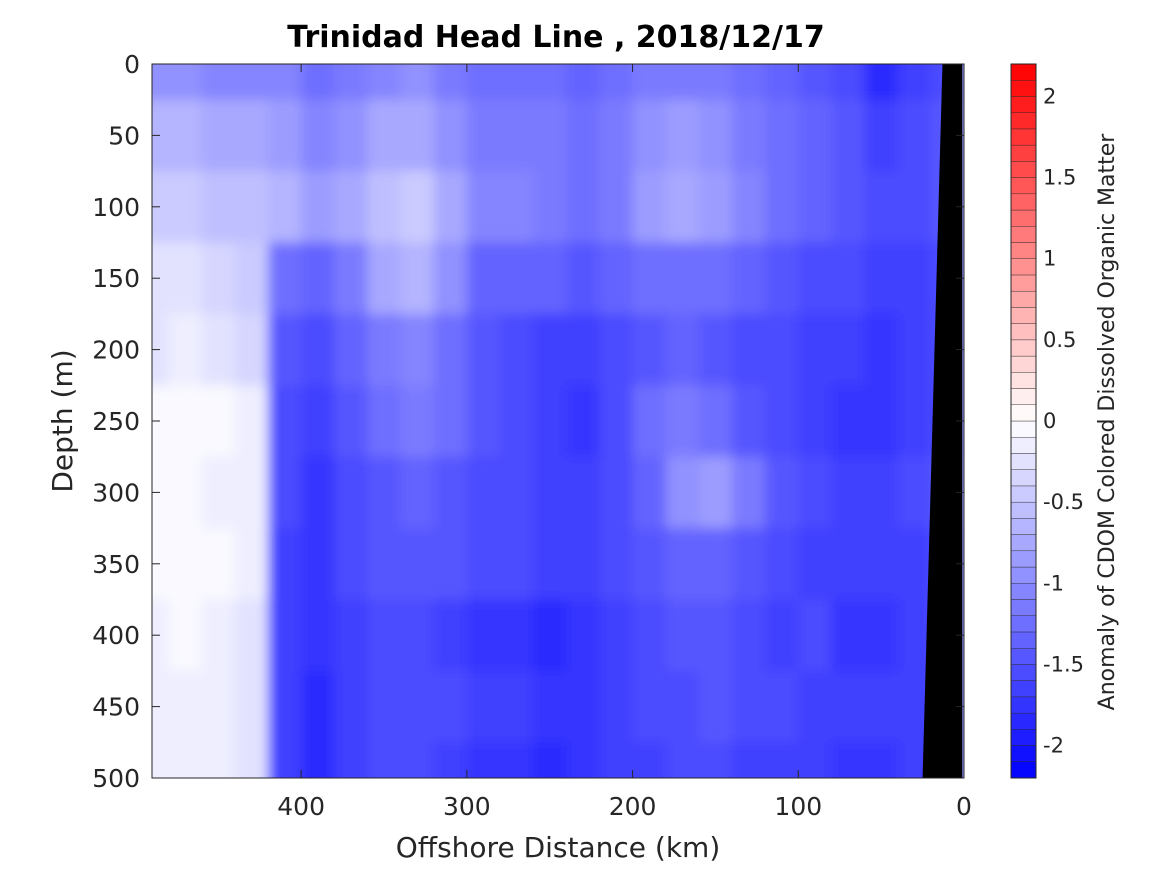 This screenshot has height=875, width=1167. Describe the element at coordinates (301, 806) in the screenshot. I see `x-tick-label: 400` at that location.